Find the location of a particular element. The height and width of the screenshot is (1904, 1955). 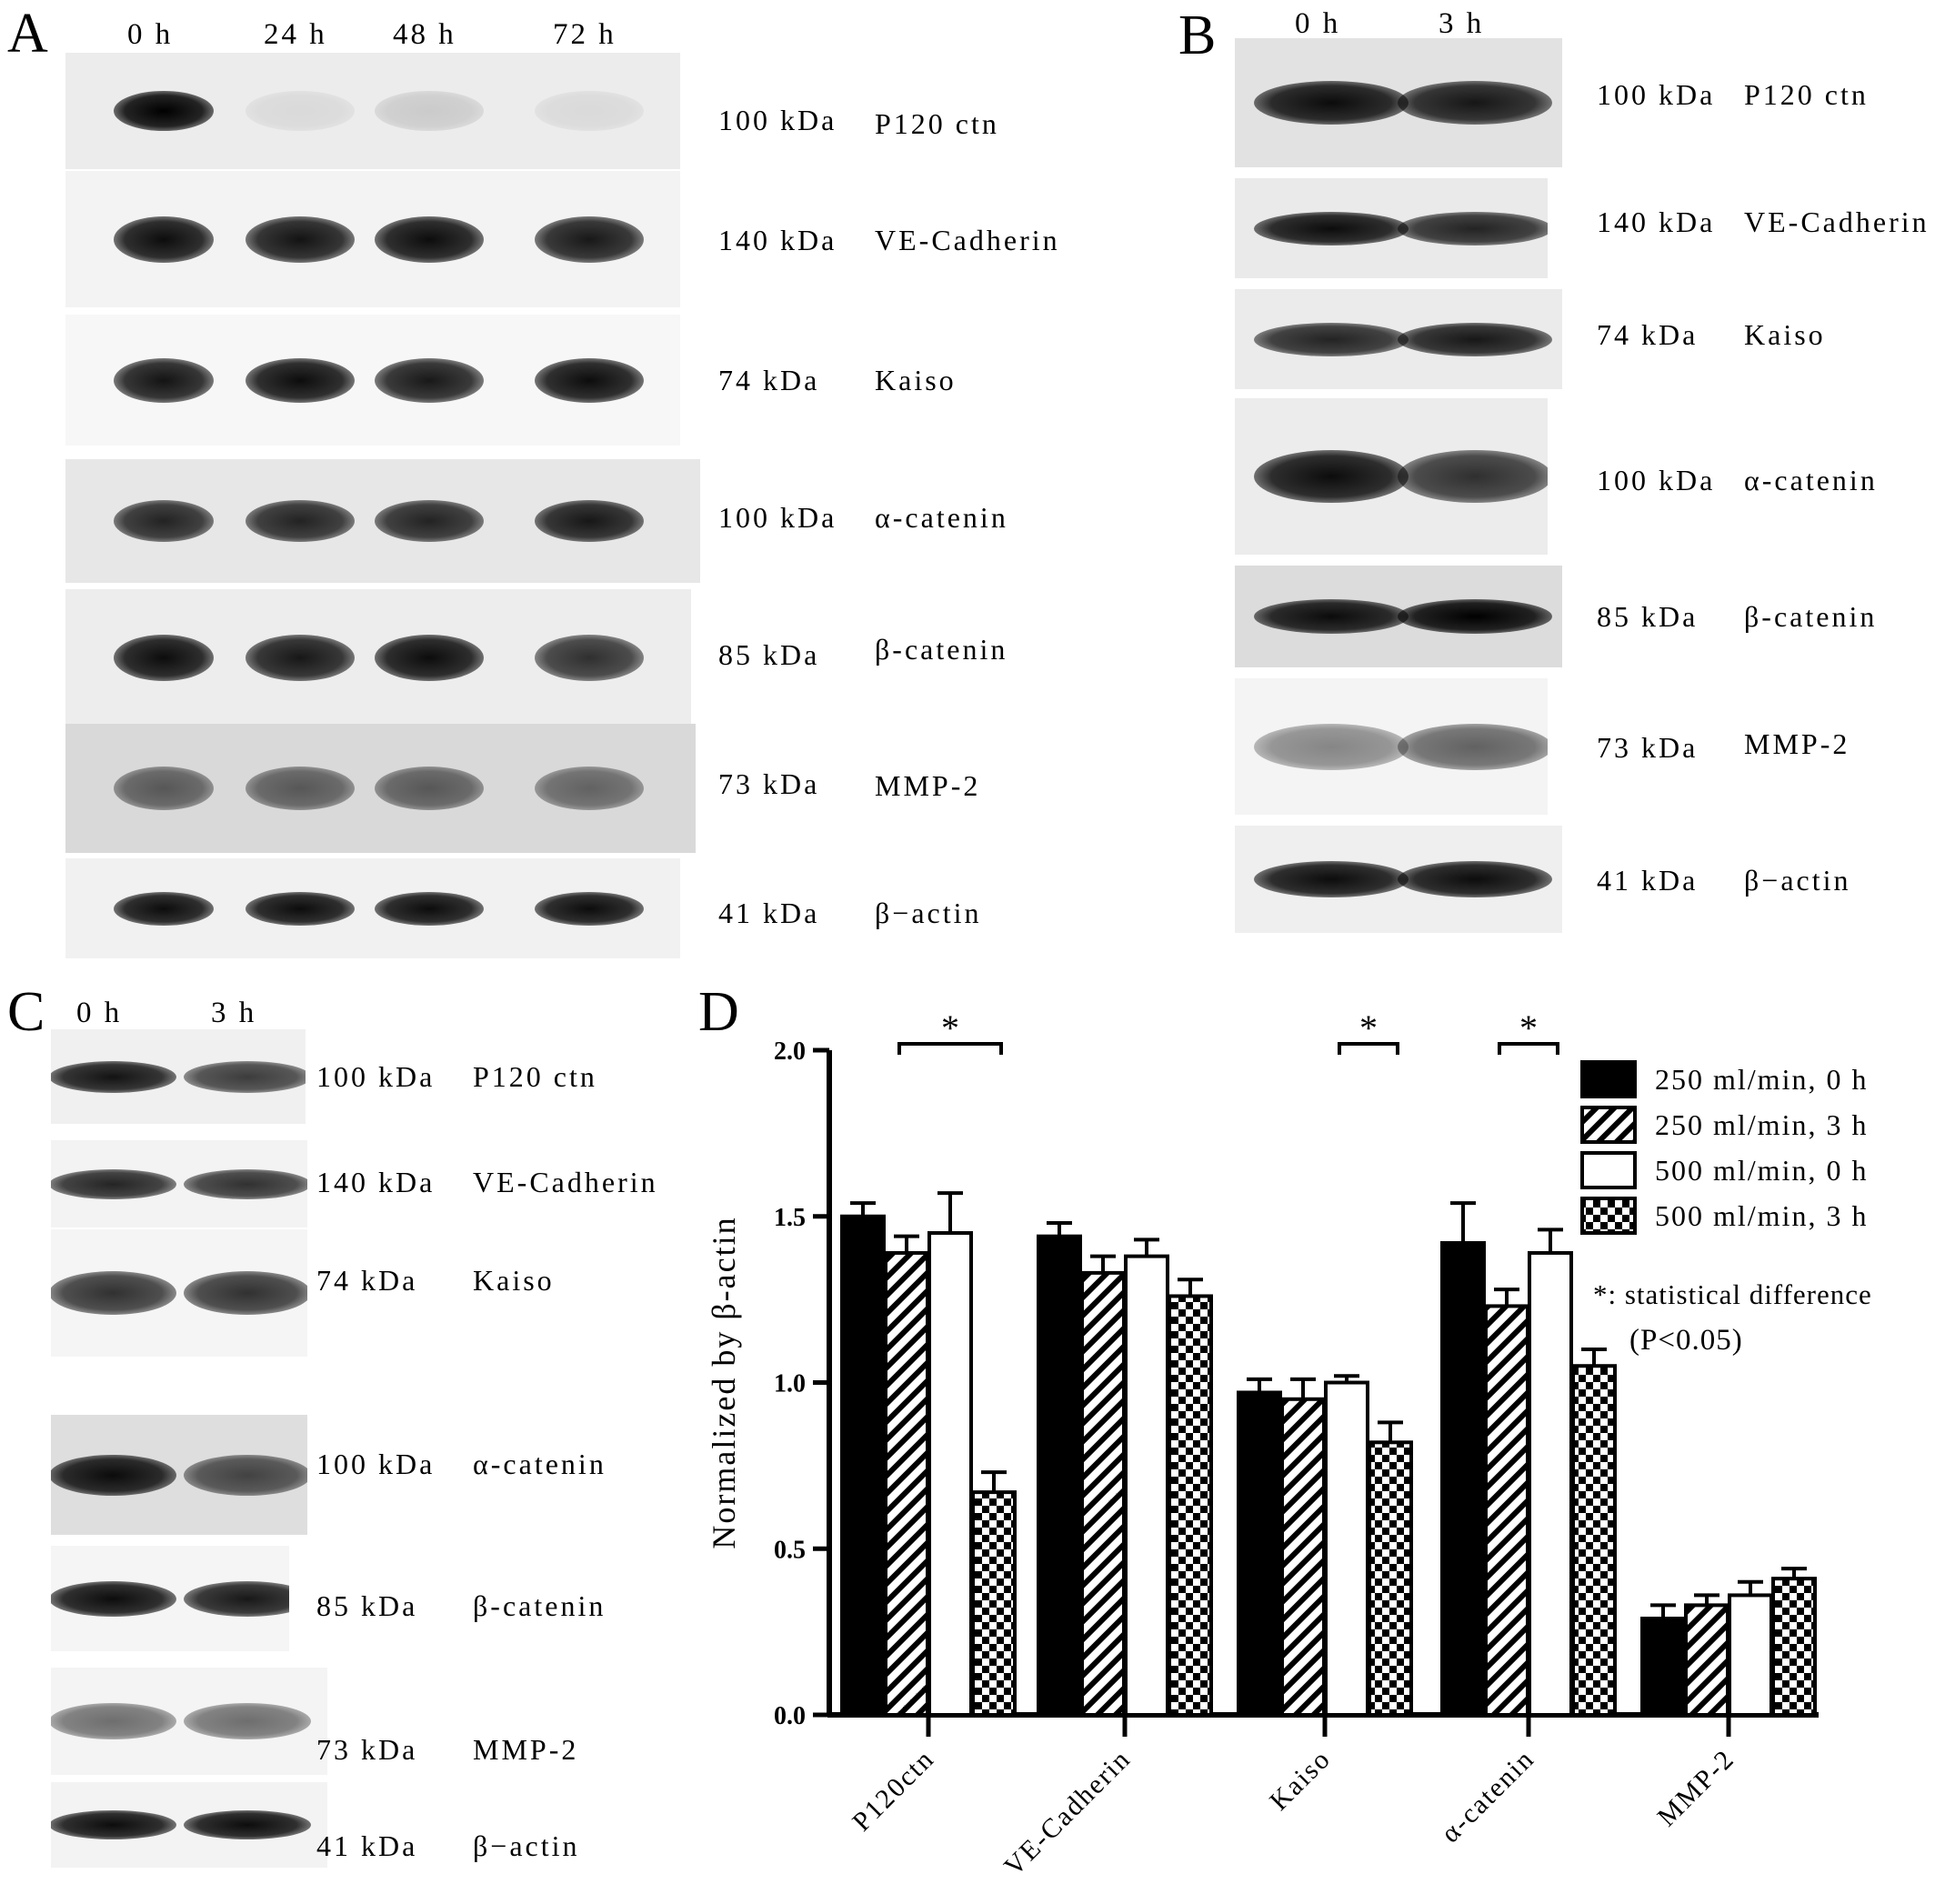

significance-bracket is located at coordinates (950, 1049).